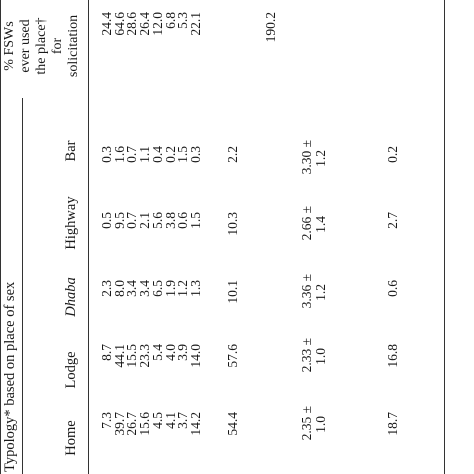 Image resolution: width=474 pixels, height=474 pixels. Describe the element at coordinates (10, 376) in the screenshot. I see `typology-group-header: Typology* based on place of sex` at that location.